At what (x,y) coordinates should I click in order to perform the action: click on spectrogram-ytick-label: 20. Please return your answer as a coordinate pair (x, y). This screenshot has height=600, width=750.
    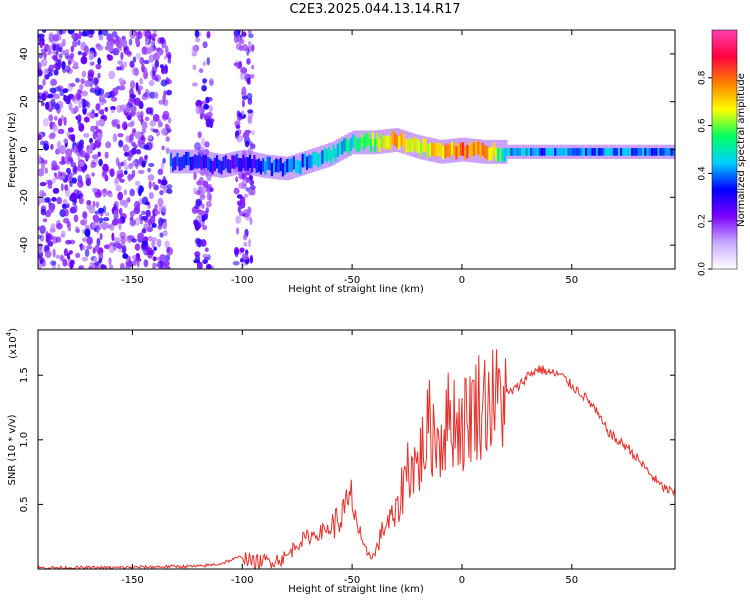
    Looking at the image, I should click on (24, 101).